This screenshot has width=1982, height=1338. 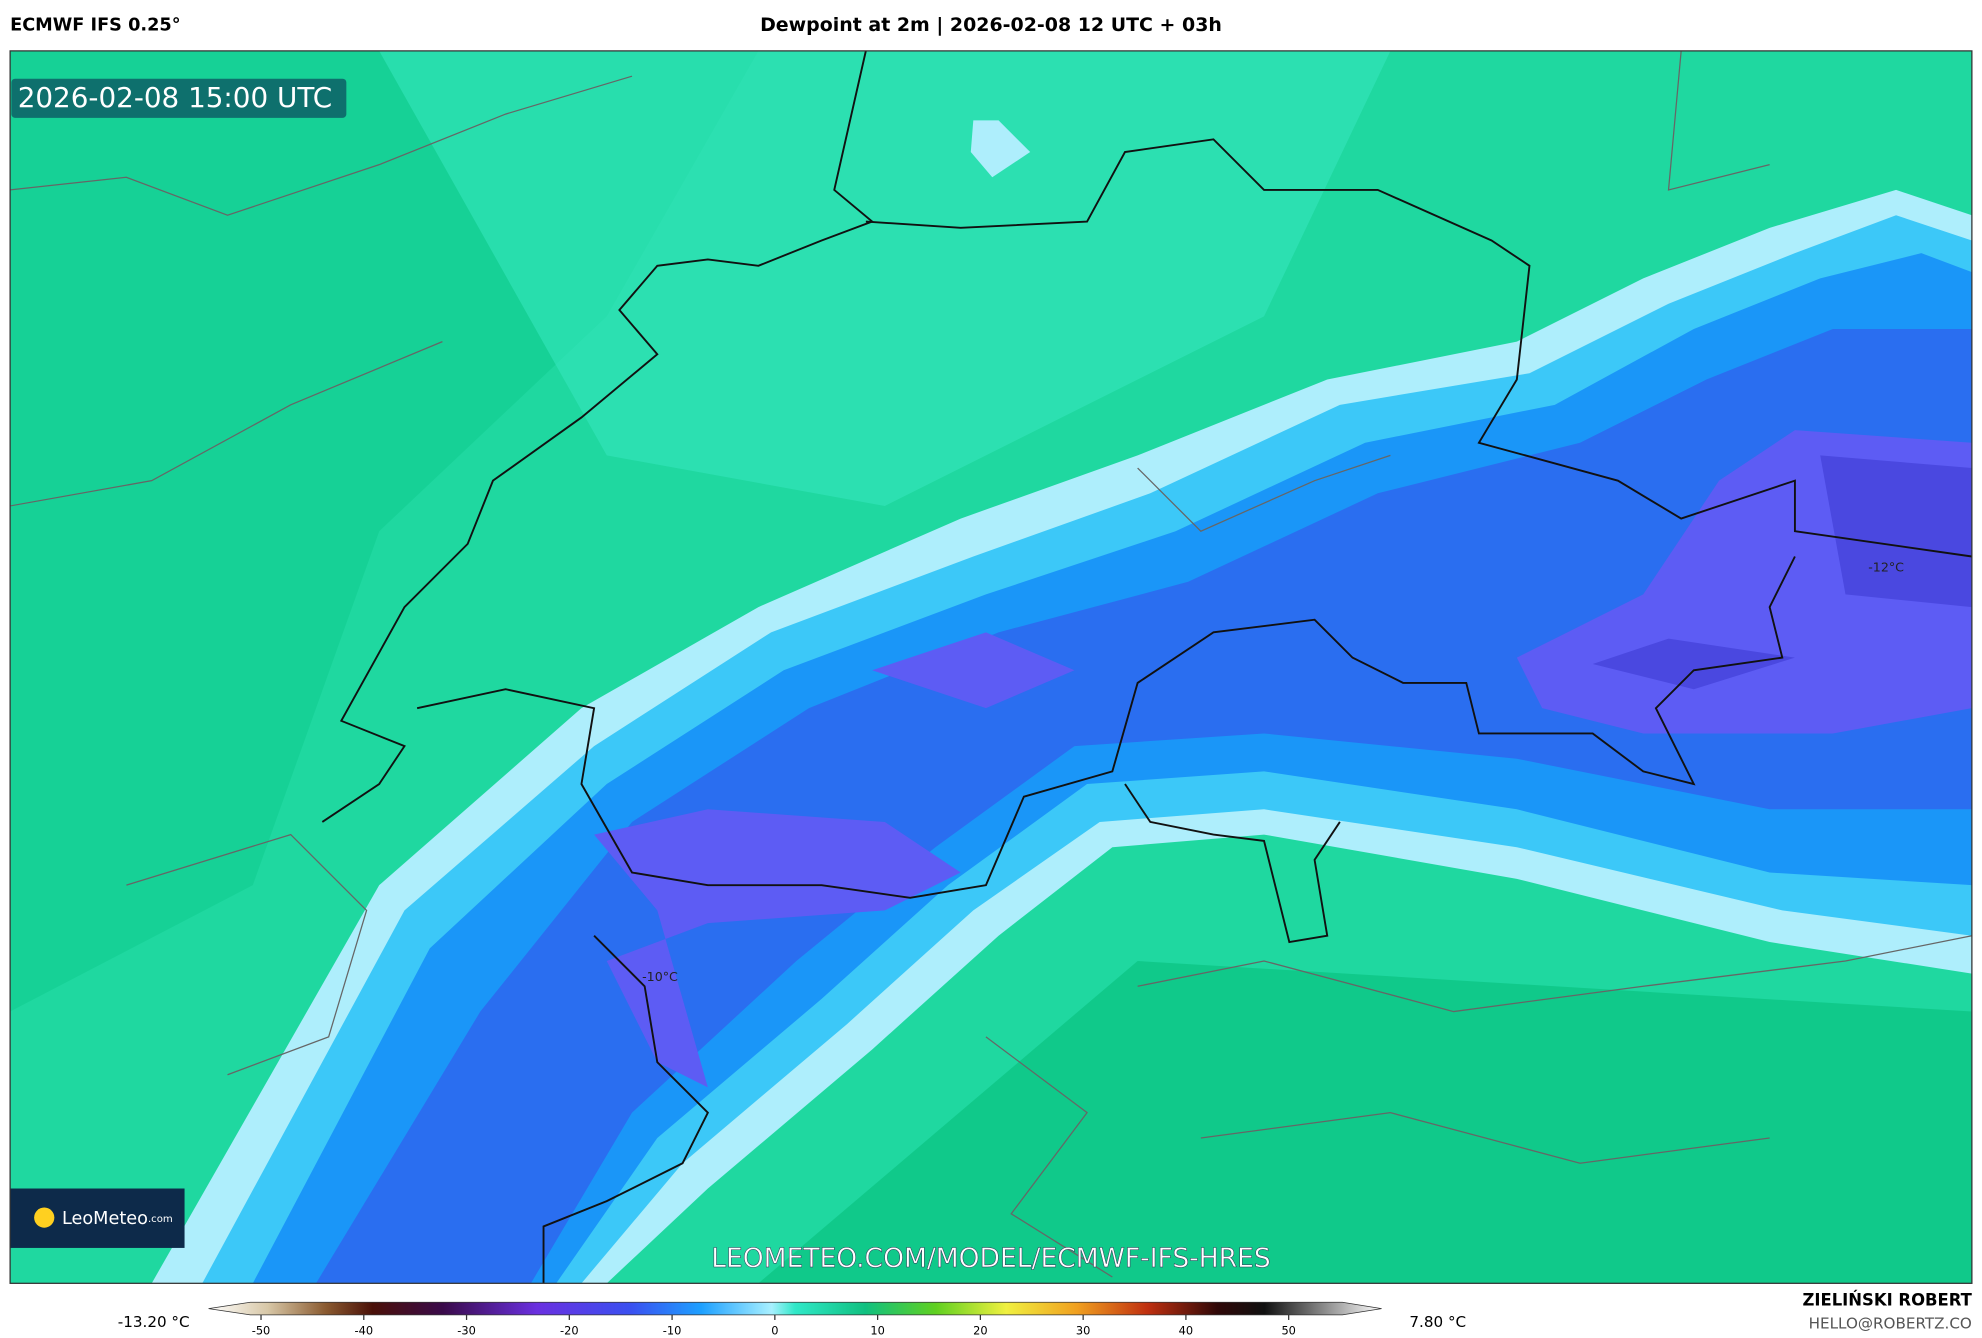 I want to click on model-name: ECMWF IFS 0.25°, so click(x=95, y=26).